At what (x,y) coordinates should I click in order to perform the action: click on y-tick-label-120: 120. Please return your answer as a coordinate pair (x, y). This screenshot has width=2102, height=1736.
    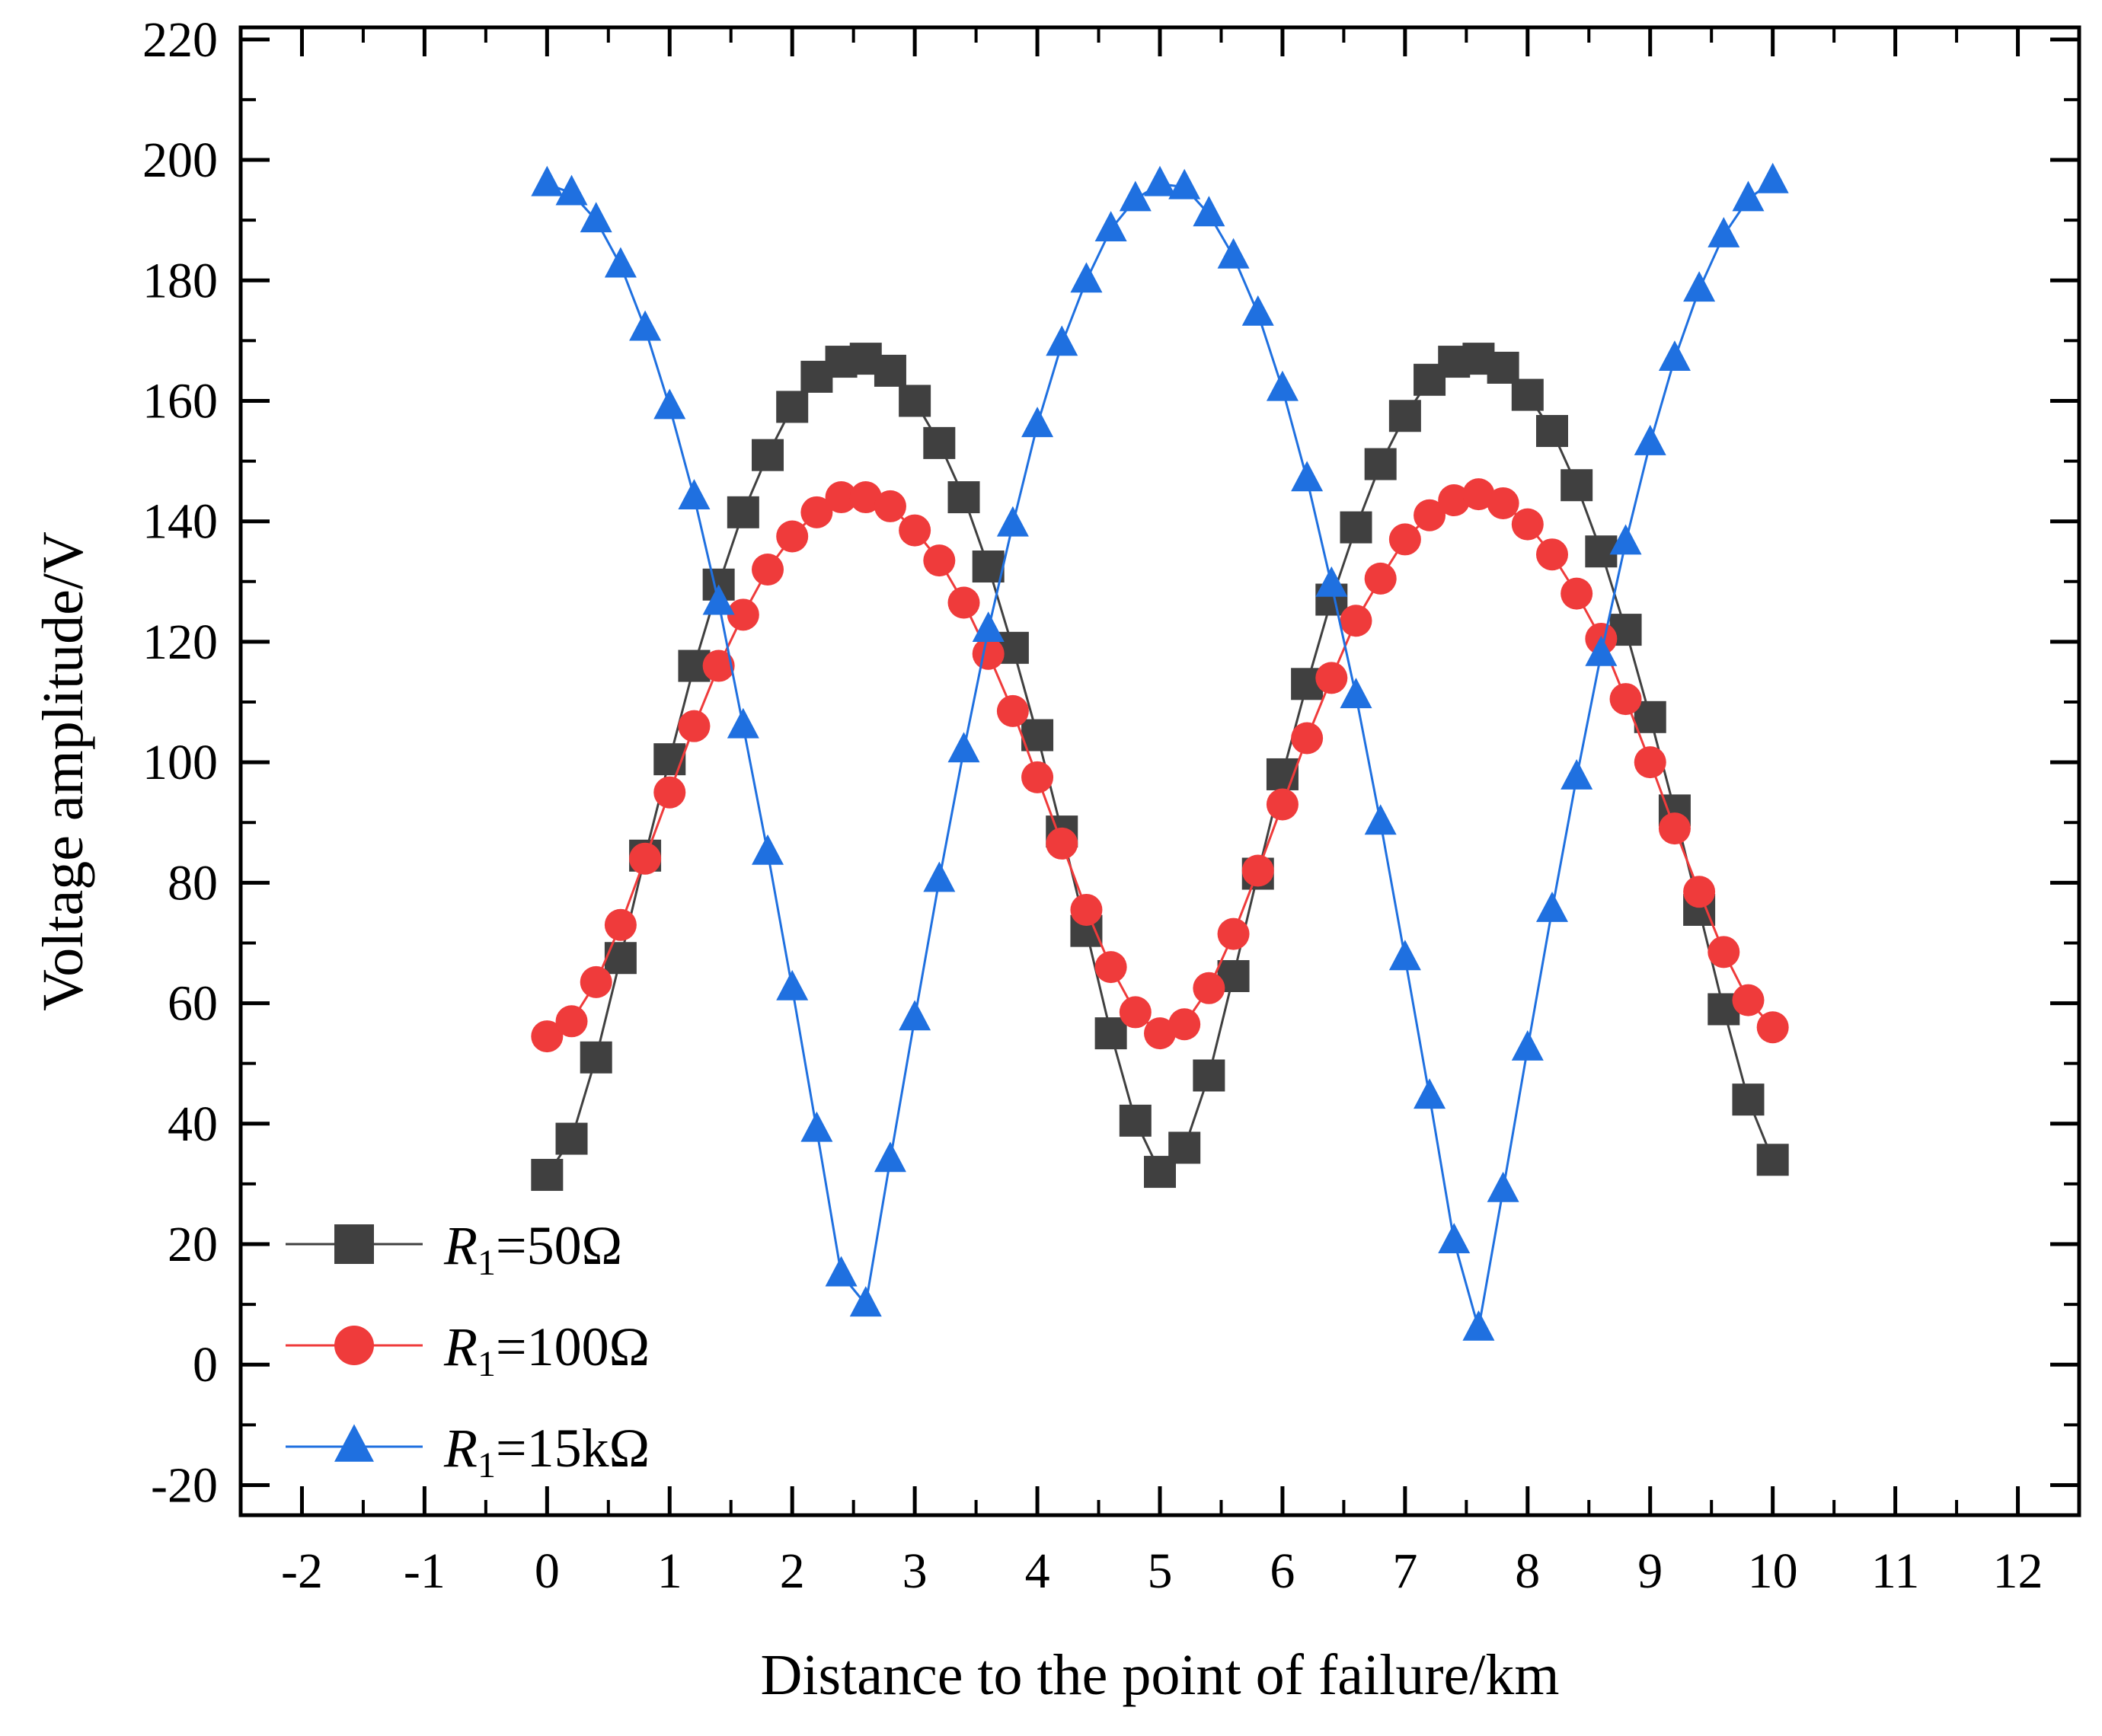
    Looking at the image, I should click on (180, 642).